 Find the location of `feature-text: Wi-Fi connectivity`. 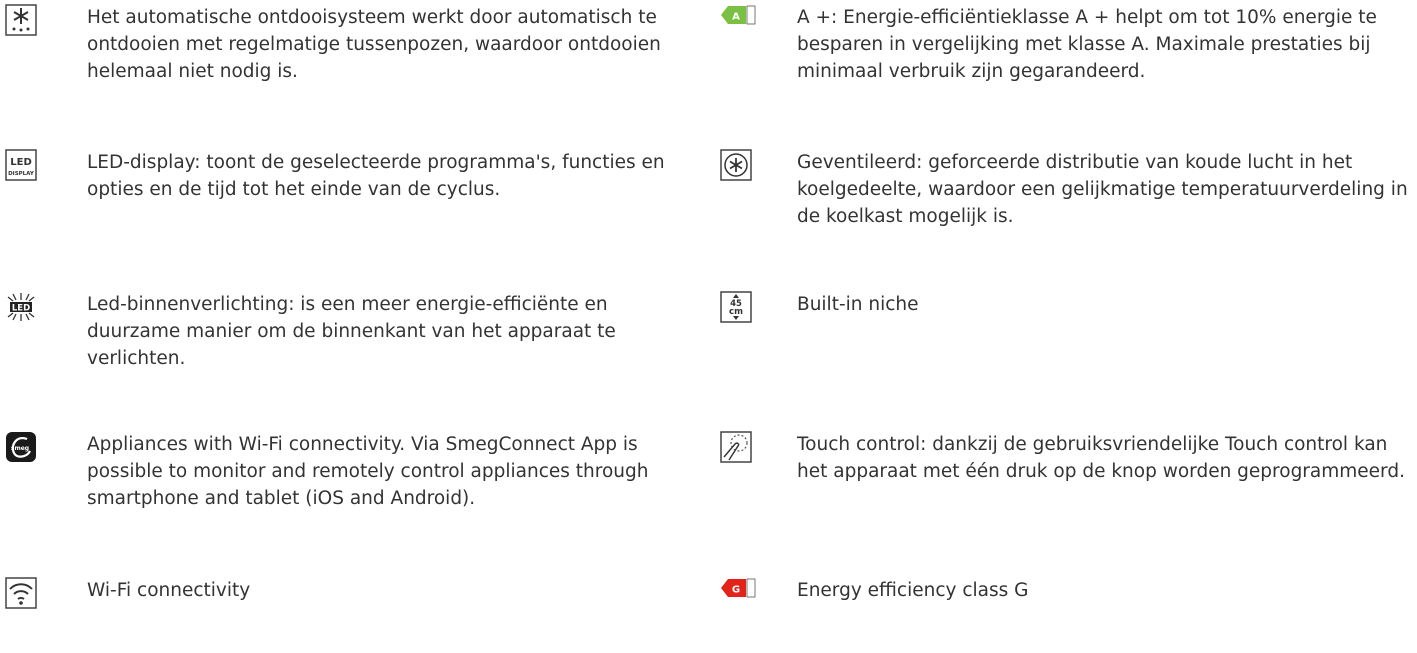

feature-text: Wi-Fi connectivity is located at coordinates (169, 590).